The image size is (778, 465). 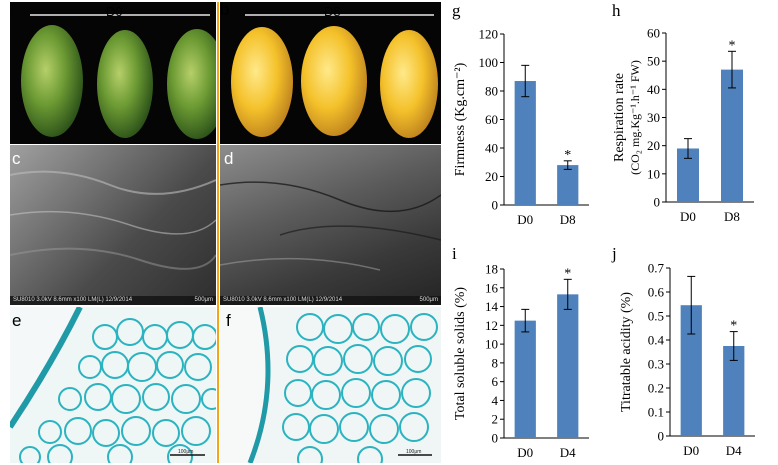 What do you see at coordinates (626, 352) in the screenshot?
I see `y-label-j: Titratable acidity (%)` at bounding box center [626, 352].